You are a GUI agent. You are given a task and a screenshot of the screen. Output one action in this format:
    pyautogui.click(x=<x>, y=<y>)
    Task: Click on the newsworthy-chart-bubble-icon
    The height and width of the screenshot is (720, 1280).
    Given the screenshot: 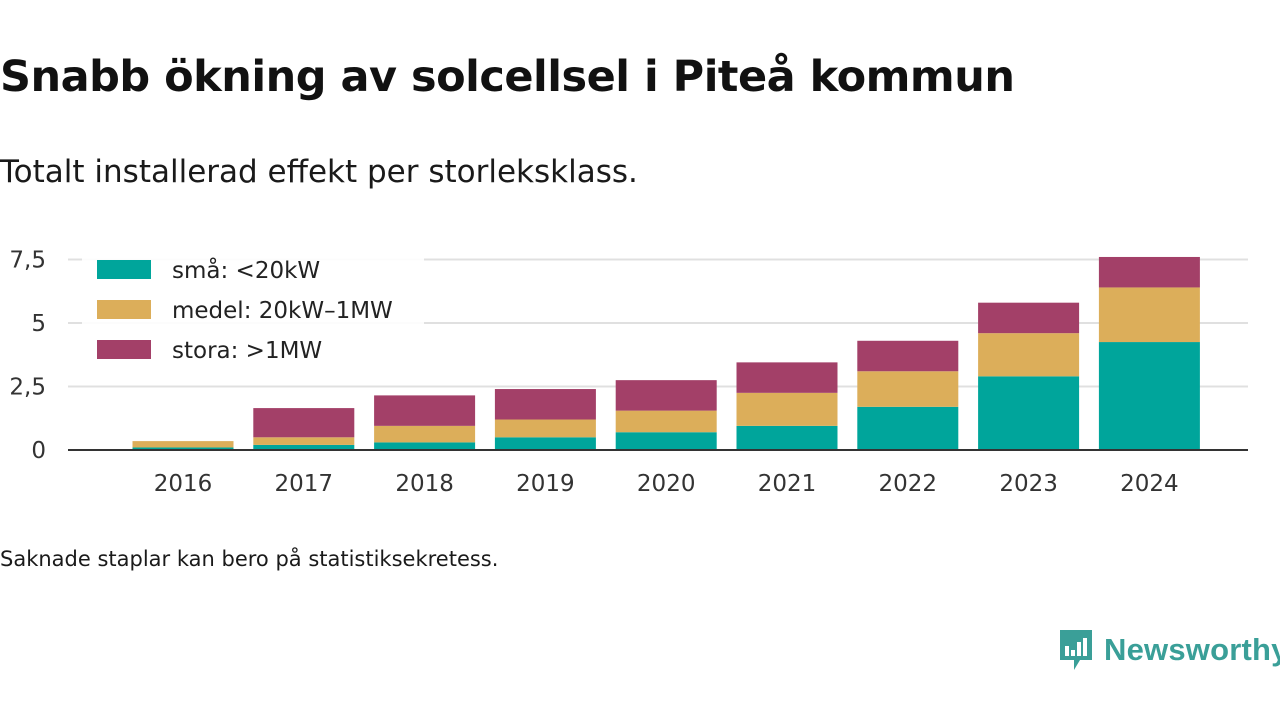 What is the action you would take?
    pyautogui.click(x=1076, y=650)
    